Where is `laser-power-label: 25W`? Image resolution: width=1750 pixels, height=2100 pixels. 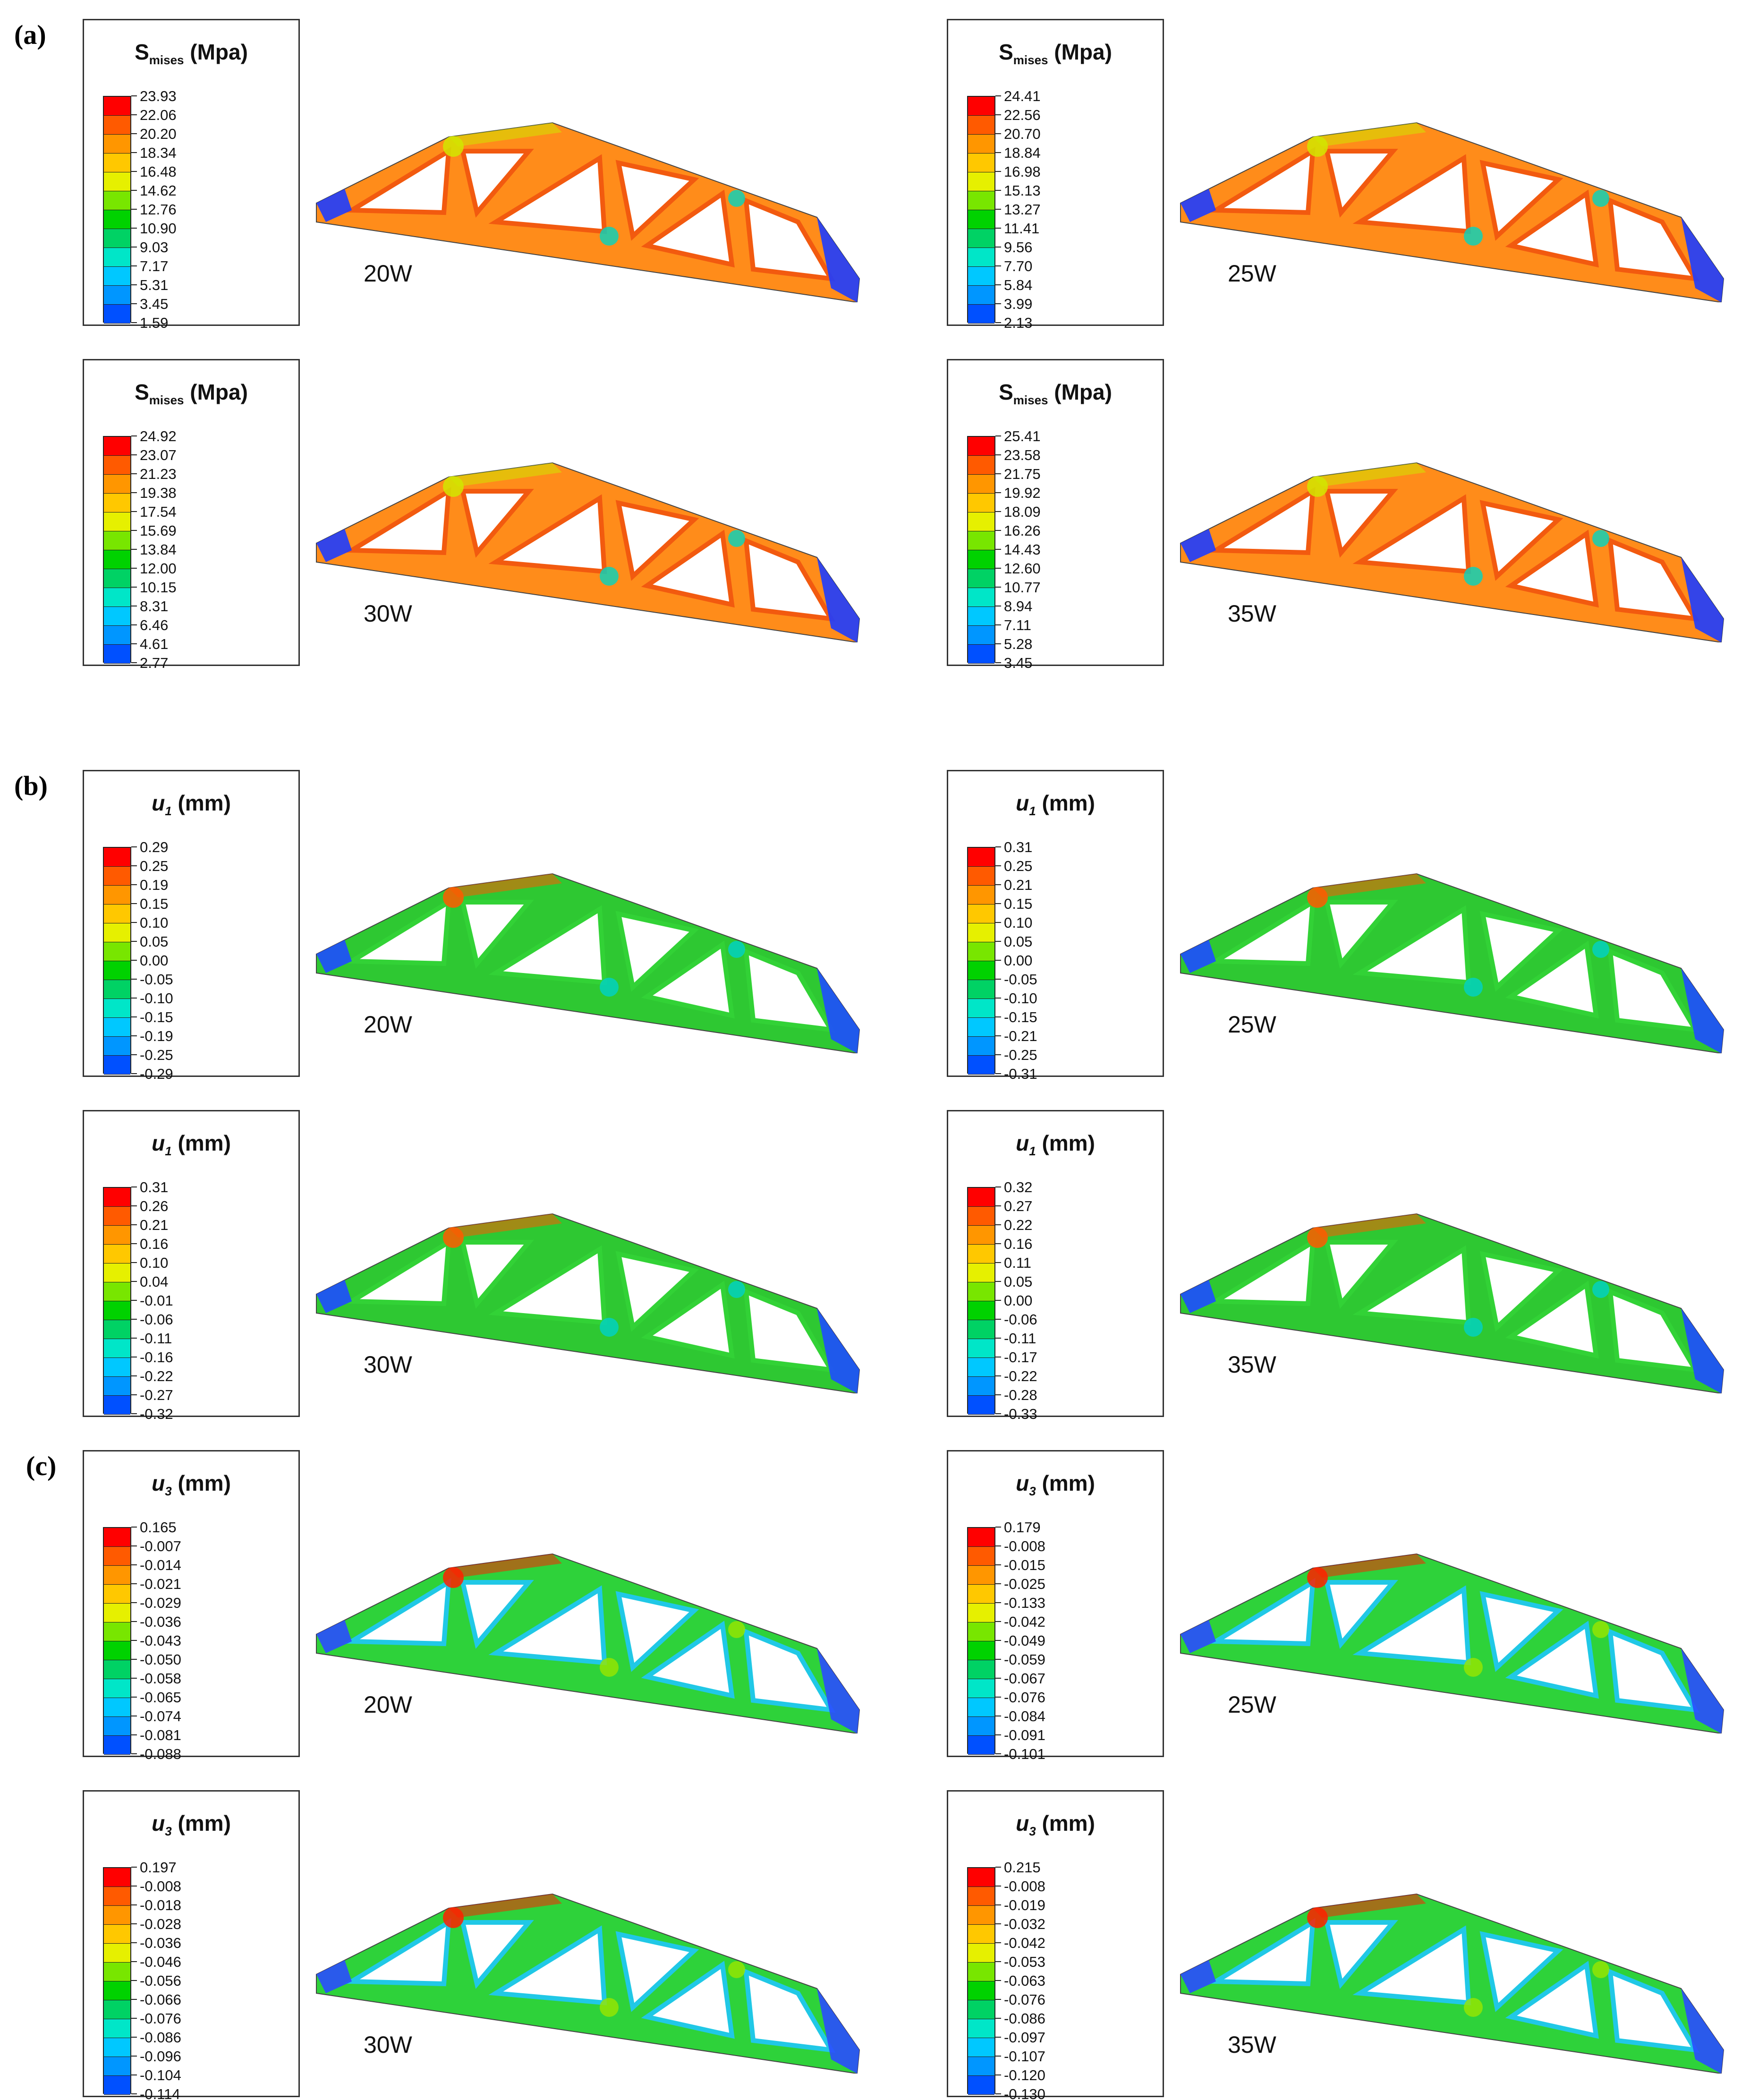
laser-power-label: 25W is located at coordinates (1252, 273).